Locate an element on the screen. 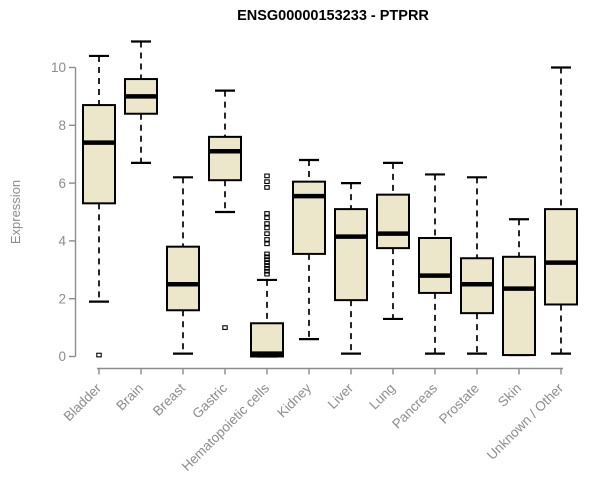 Image resolution: width=600 pixels, height=500 pixels. y-axis-label: Expression is located at coordinates (15, 212).